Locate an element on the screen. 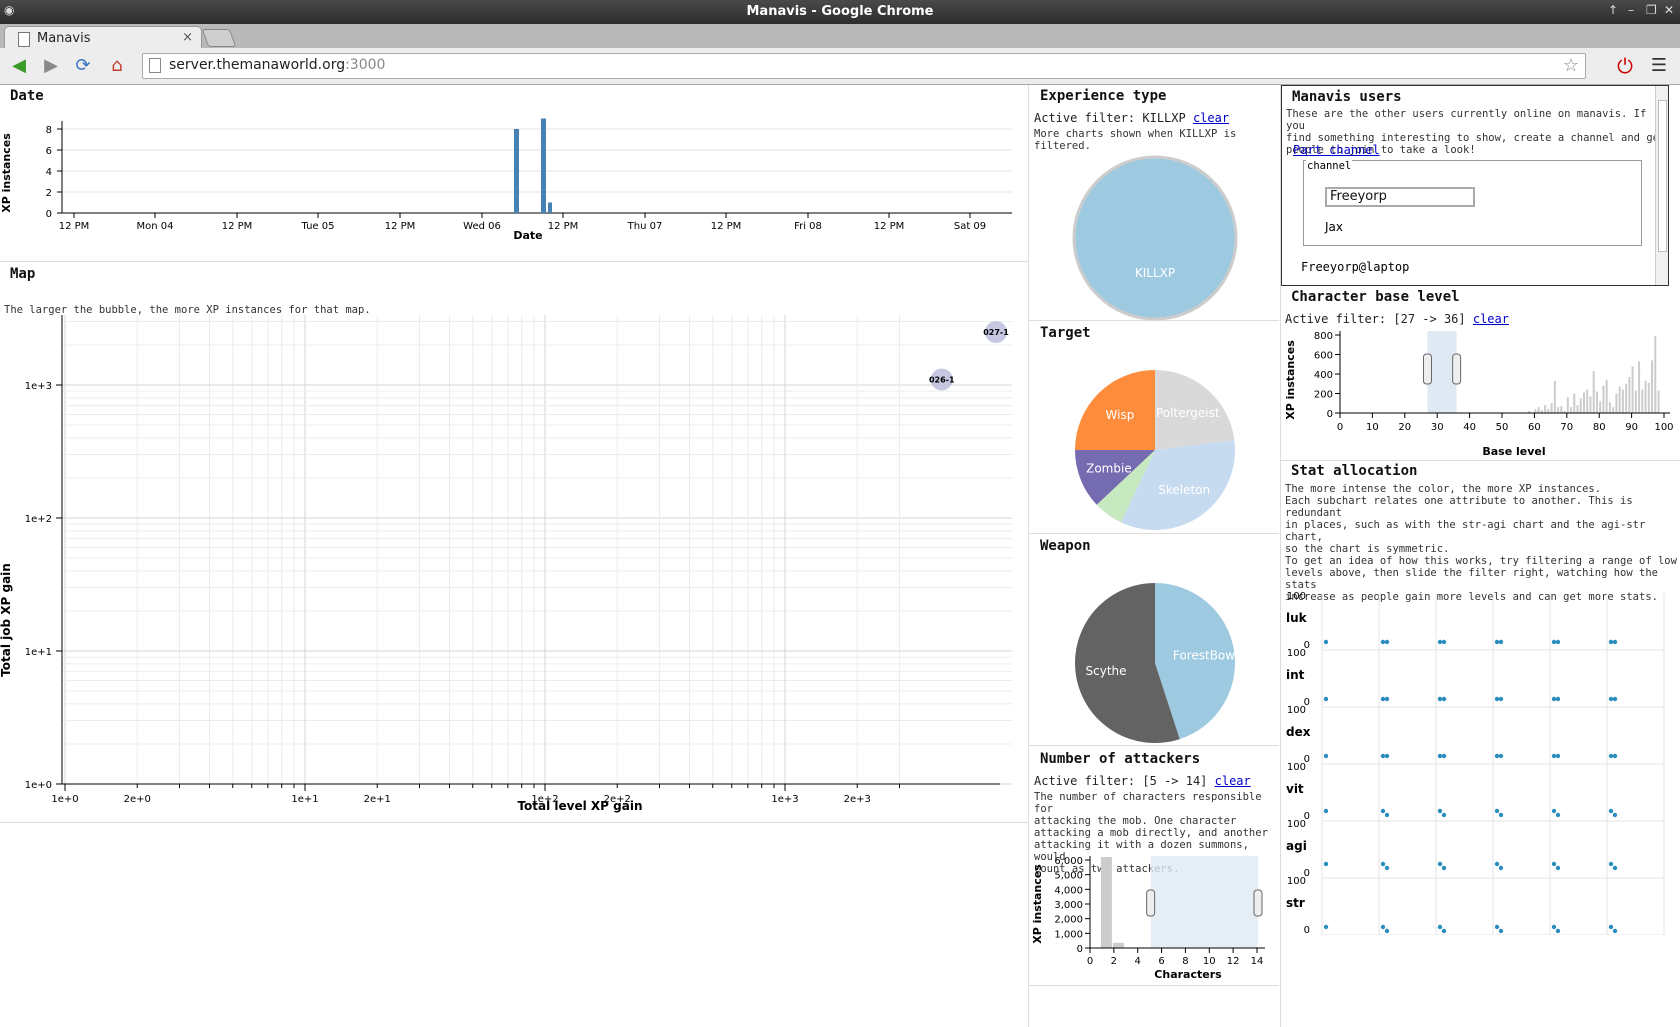  reload-icon: ⟳ is located at coordinates (83, 65).